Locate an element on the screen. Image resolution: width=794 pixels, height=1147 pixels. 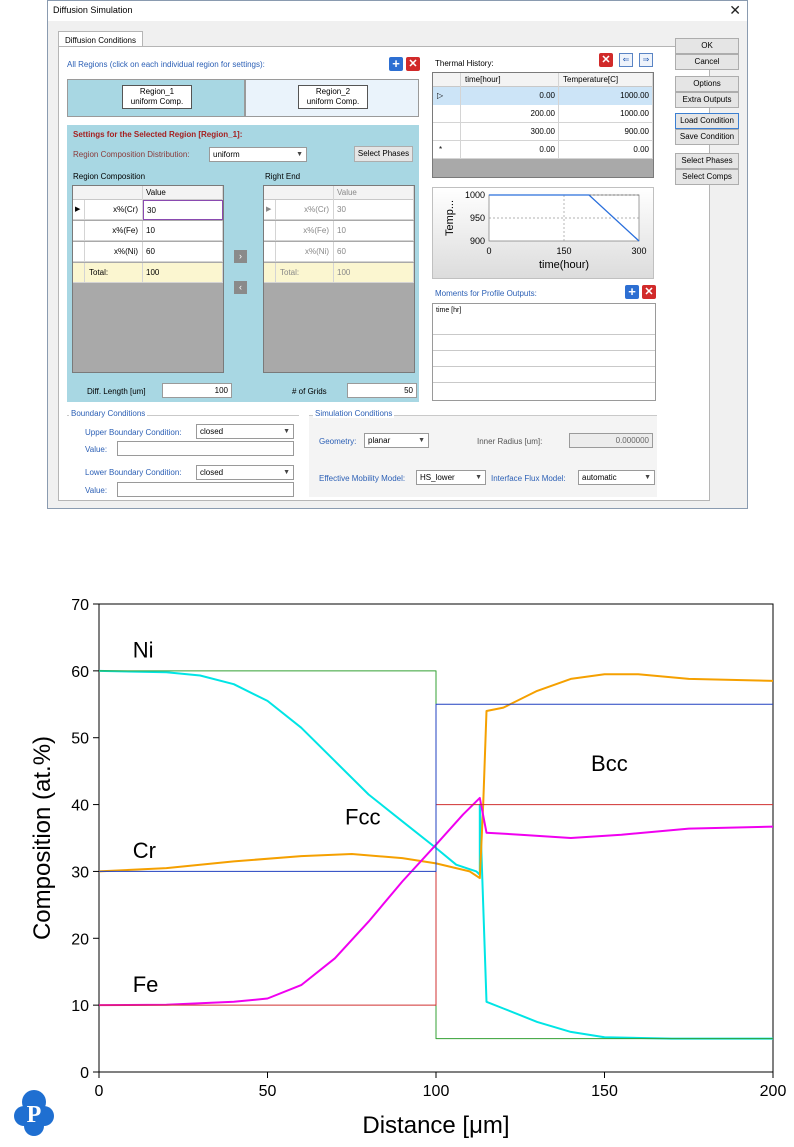
temp-cell: 0.00 is located at coordinates (606, 150).